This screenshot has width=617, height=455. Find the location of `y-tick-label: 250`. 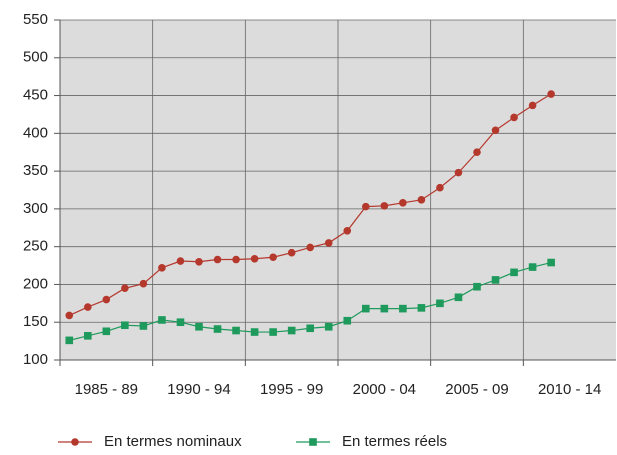

y-tick-label: 250 is located at coordinates (35, 246).